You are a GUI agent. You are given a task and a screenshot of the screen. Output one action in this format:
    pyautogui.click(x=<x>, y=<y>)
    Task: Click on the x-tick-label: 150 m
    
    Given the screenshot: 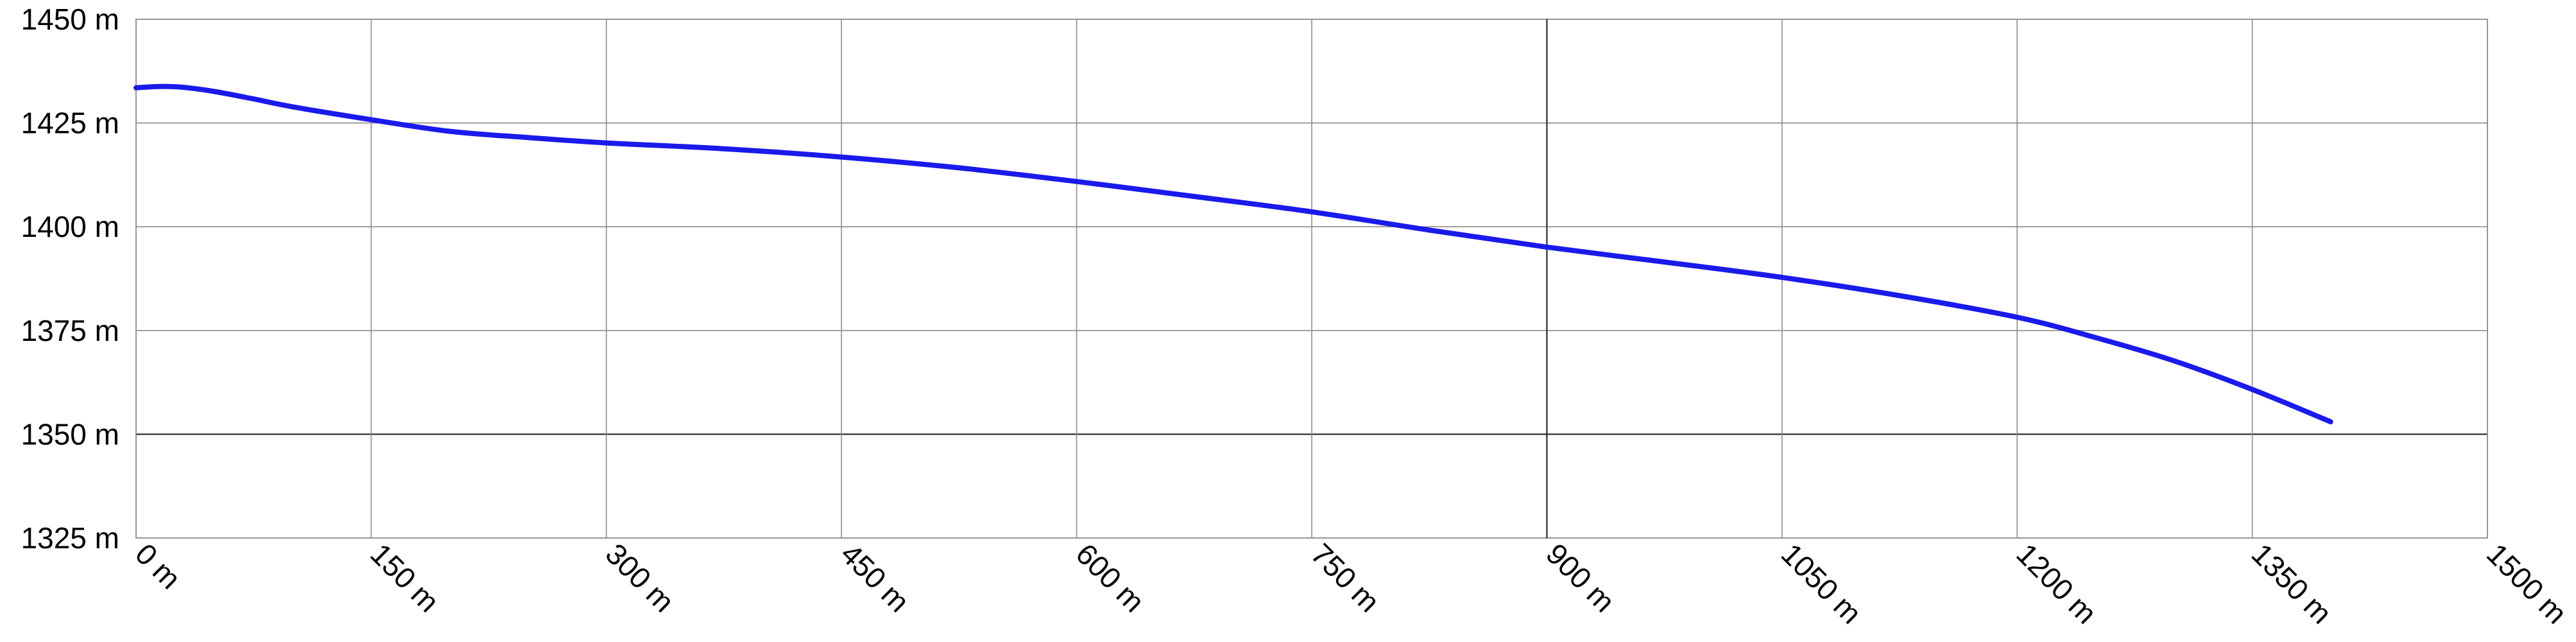 What is the action you would take?
    pyautogui.click(x=404, y=577)
    